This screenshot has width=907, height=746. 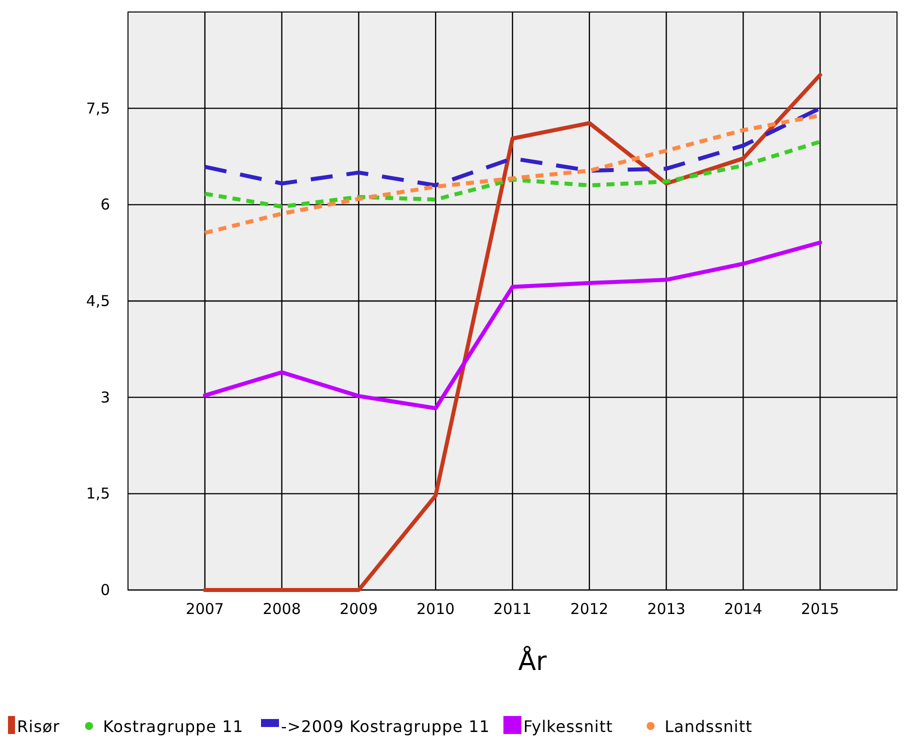 What do you see at coordinates (98, 493) in the screenshot?
I see `y-tick-label: 1,5` at bounding box center [98, 493].